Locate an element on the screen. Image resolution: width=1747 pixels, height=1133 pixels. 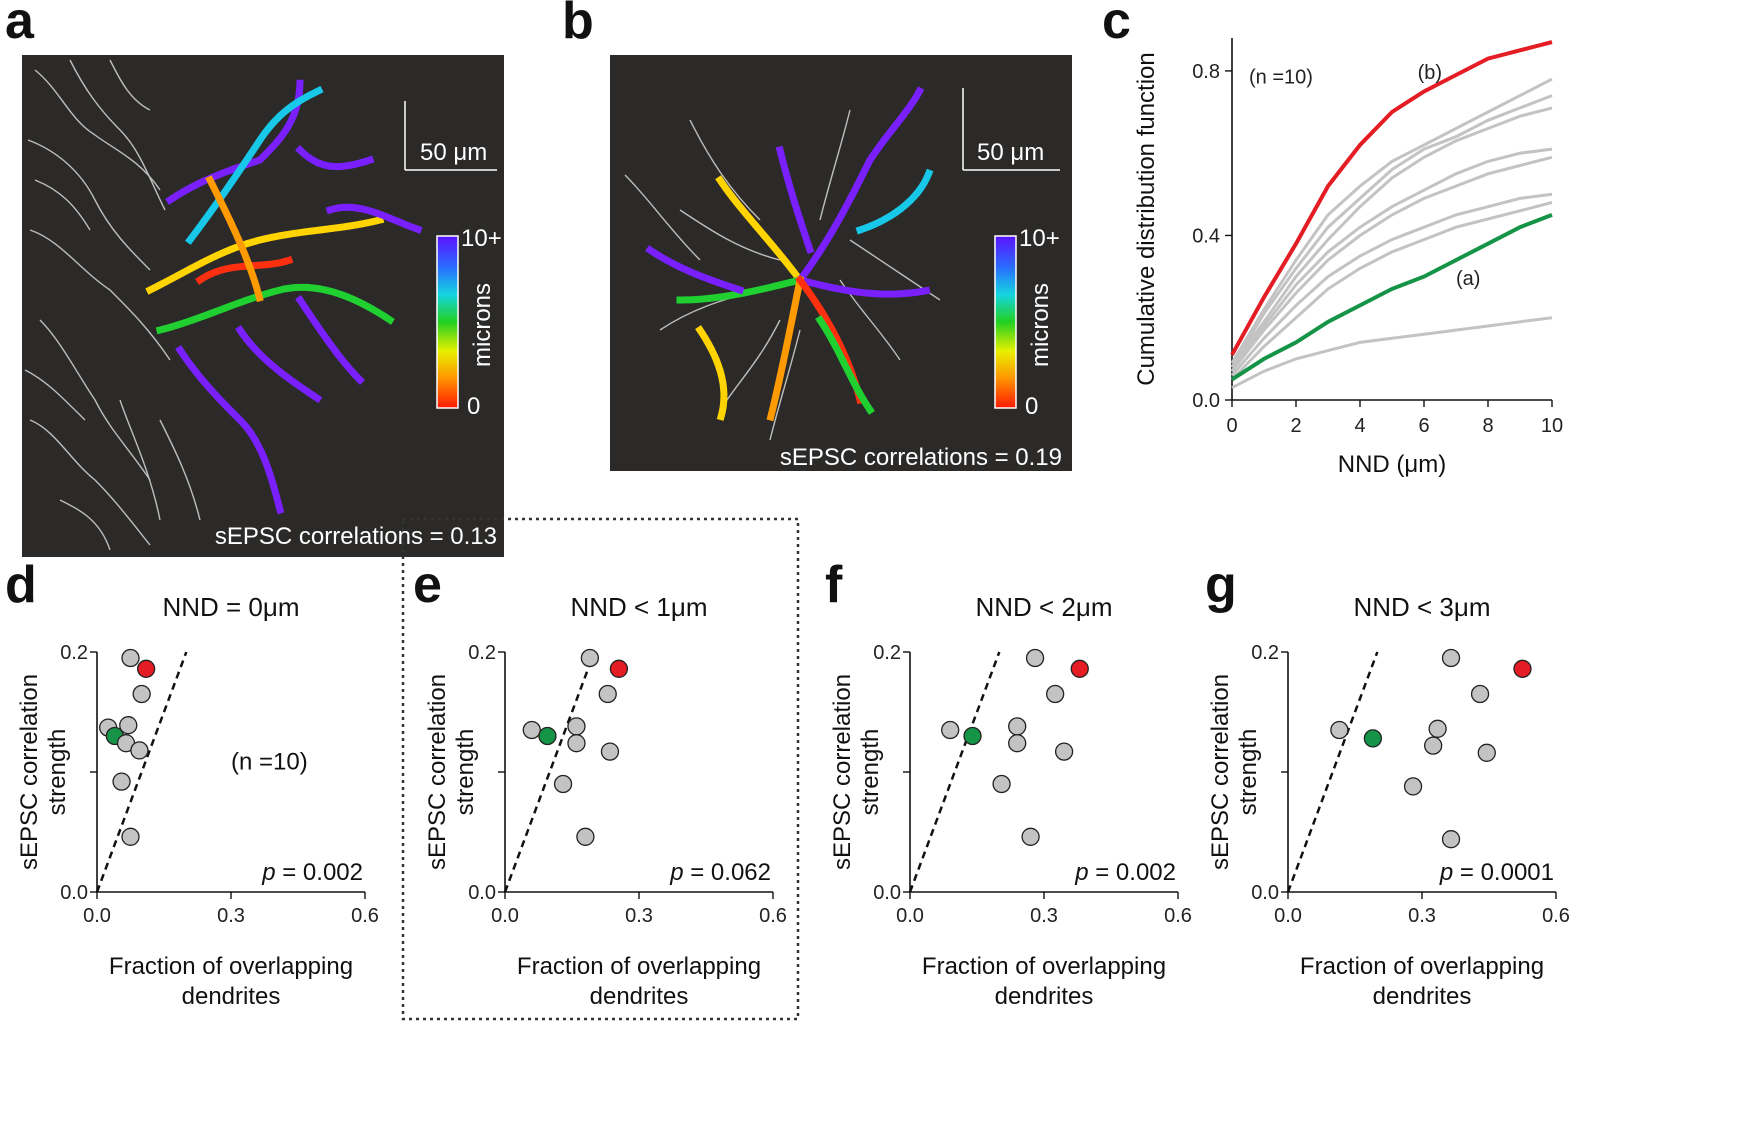
panel-label-a: a is located at coordinates (20, 25).